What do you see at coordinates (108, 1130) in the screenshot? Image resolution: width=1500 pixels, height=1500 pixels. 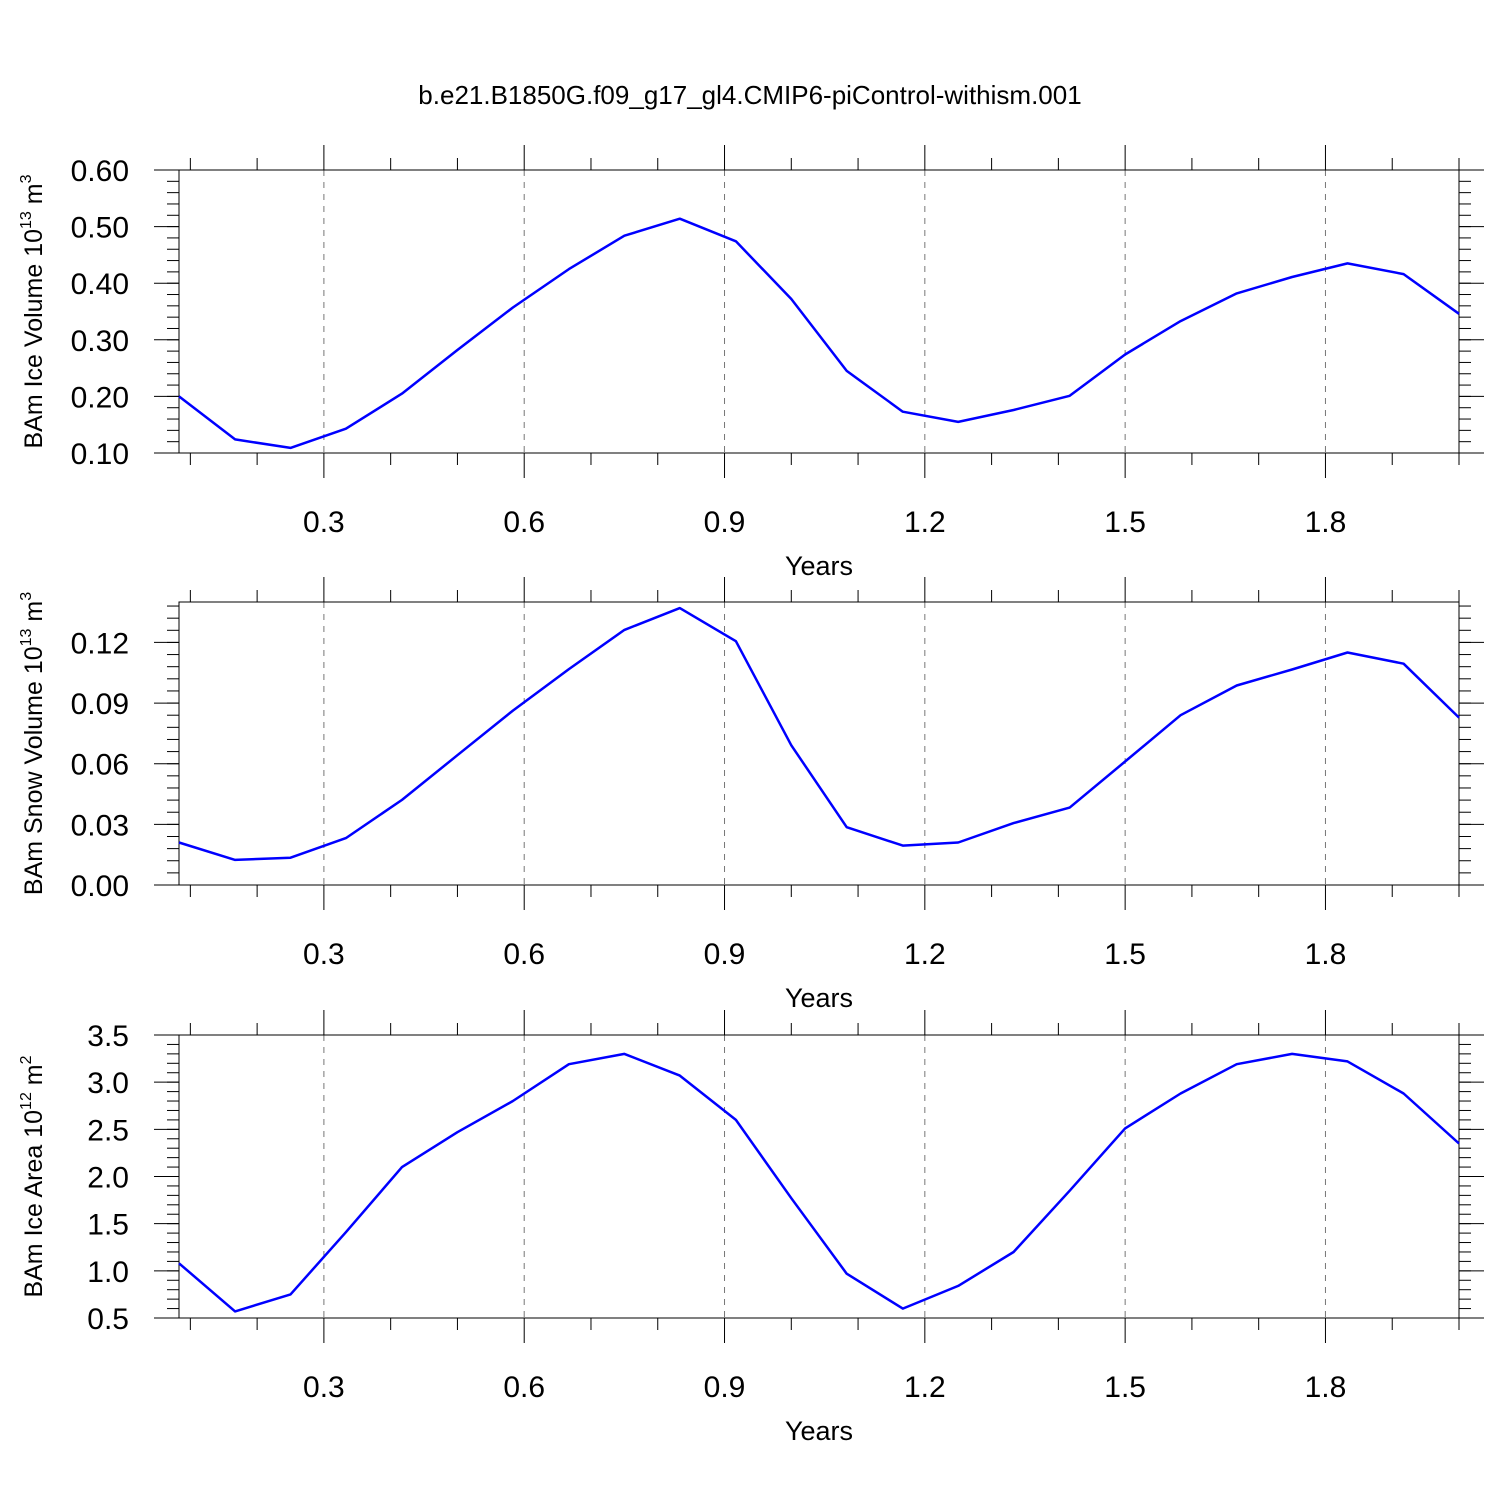 I see `y-tick-label: 2.5` at bounding box center [108, 1130].